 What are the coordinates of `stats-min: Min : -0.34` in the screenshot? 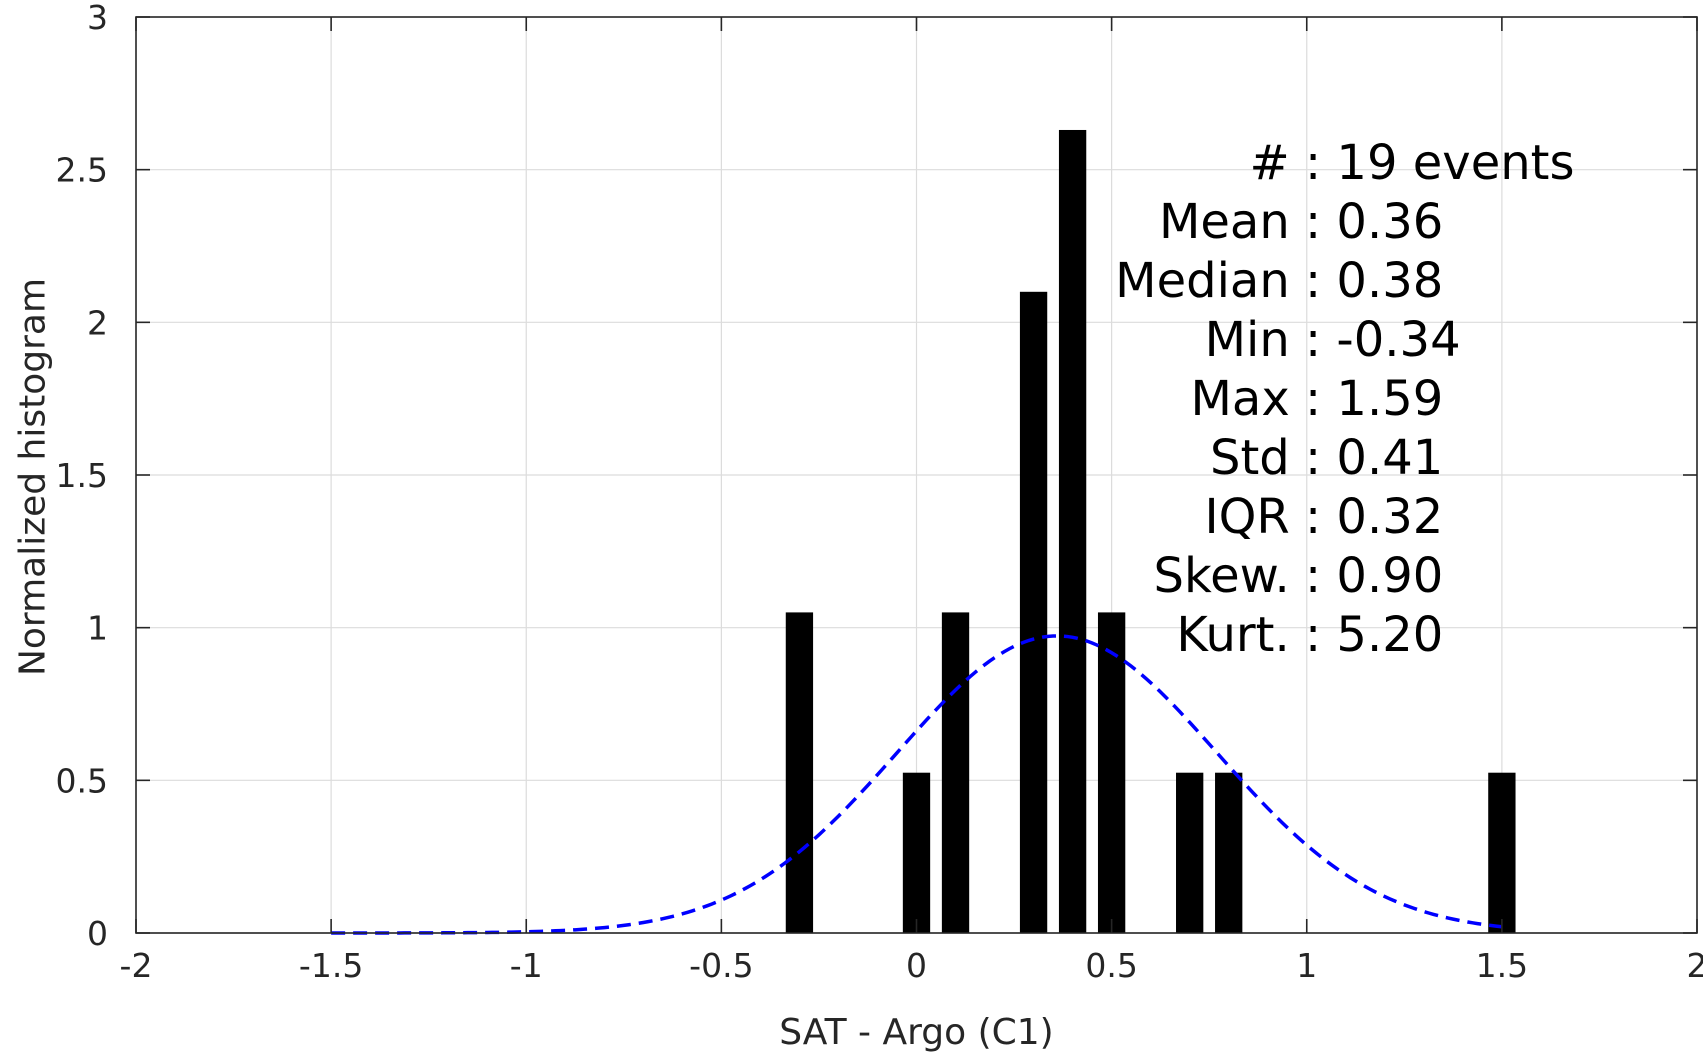 It's located at (1333, 340).